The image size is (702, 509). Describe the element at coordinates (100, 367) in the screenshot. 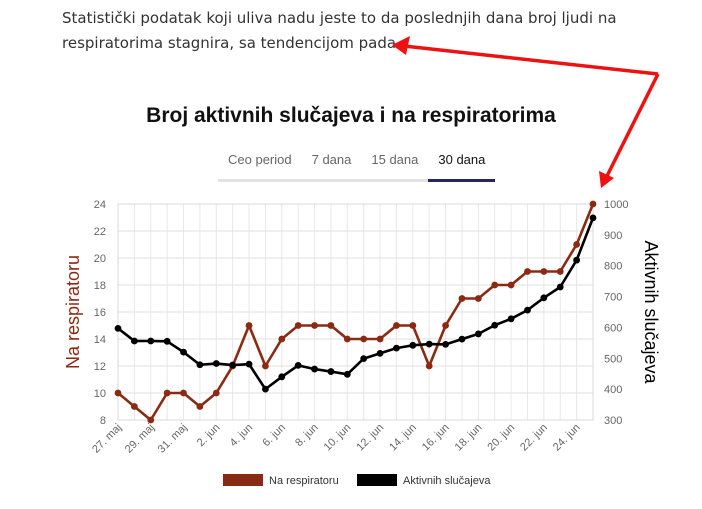

I see `left-axis-tick-label: 12` at that location.